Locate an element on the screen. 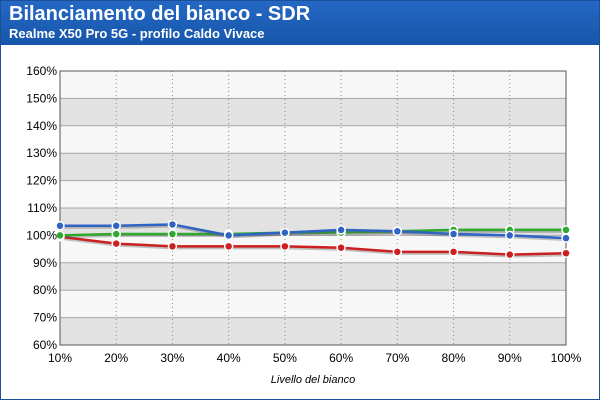  chart-title: Bilanciamento del bianco - SDR is located at coordinates (160, 14).